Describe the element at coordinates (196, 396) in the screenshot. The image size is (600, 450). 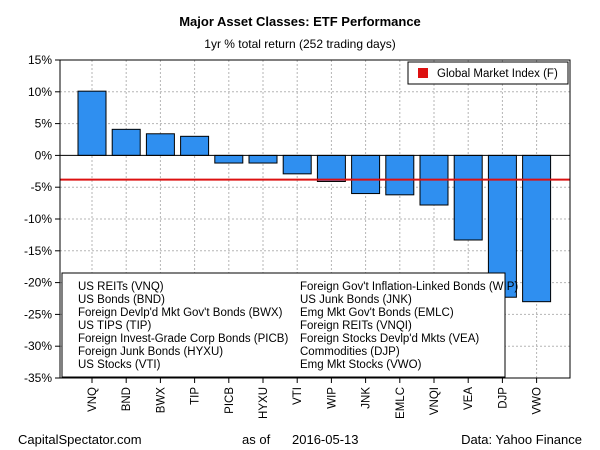
I see `x-tick-label: TIP` at that location.